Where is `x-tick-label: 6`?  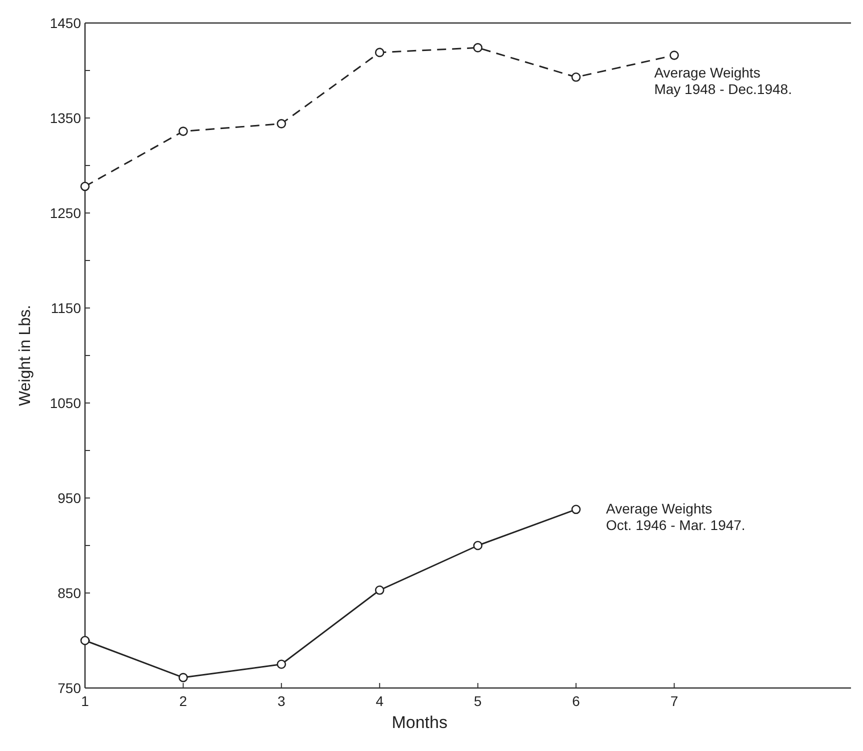
x-tick-label: 6 is located at coordinates (576, 701).